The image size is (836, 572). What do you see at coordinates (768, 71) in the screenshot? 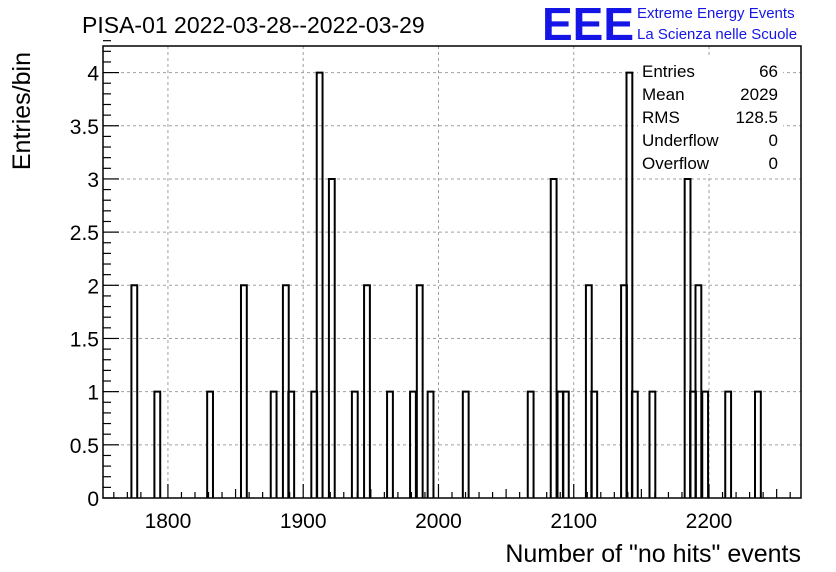
I see `stats-value: 66` at bounding box center [768, 71].